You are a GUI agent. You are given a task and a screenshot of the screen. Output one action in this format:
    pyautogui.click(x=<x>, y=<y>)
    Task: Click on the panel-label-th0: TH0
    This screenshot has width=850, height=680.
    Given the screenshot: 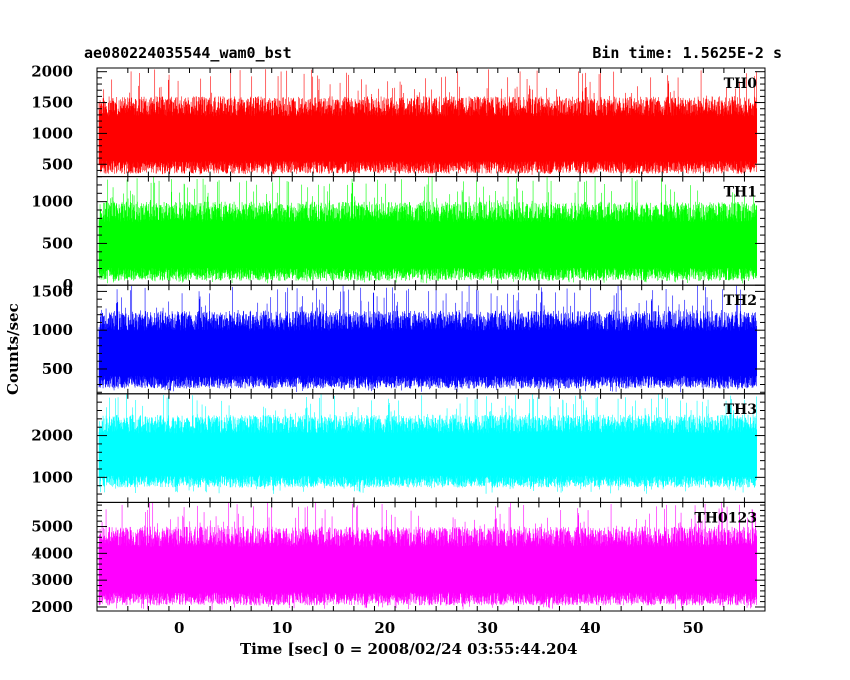 What is the action you would take?
    pyautogui.click(x=741, y=84)
    